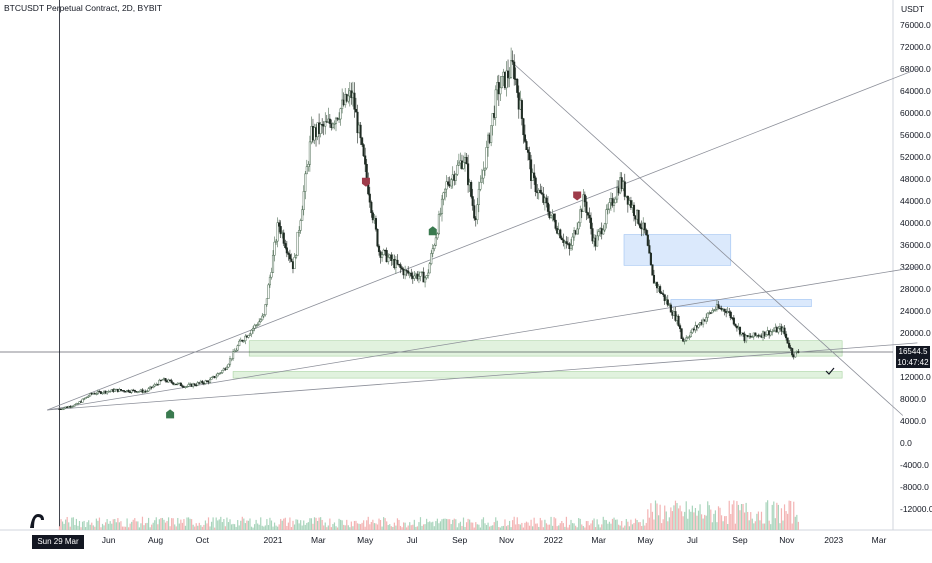 The height and width of the screenshot is (563, 932). Describe the element at coordinates (915, 245) in the screenshot. I see `price-tick-label: 36000.0` at that location.